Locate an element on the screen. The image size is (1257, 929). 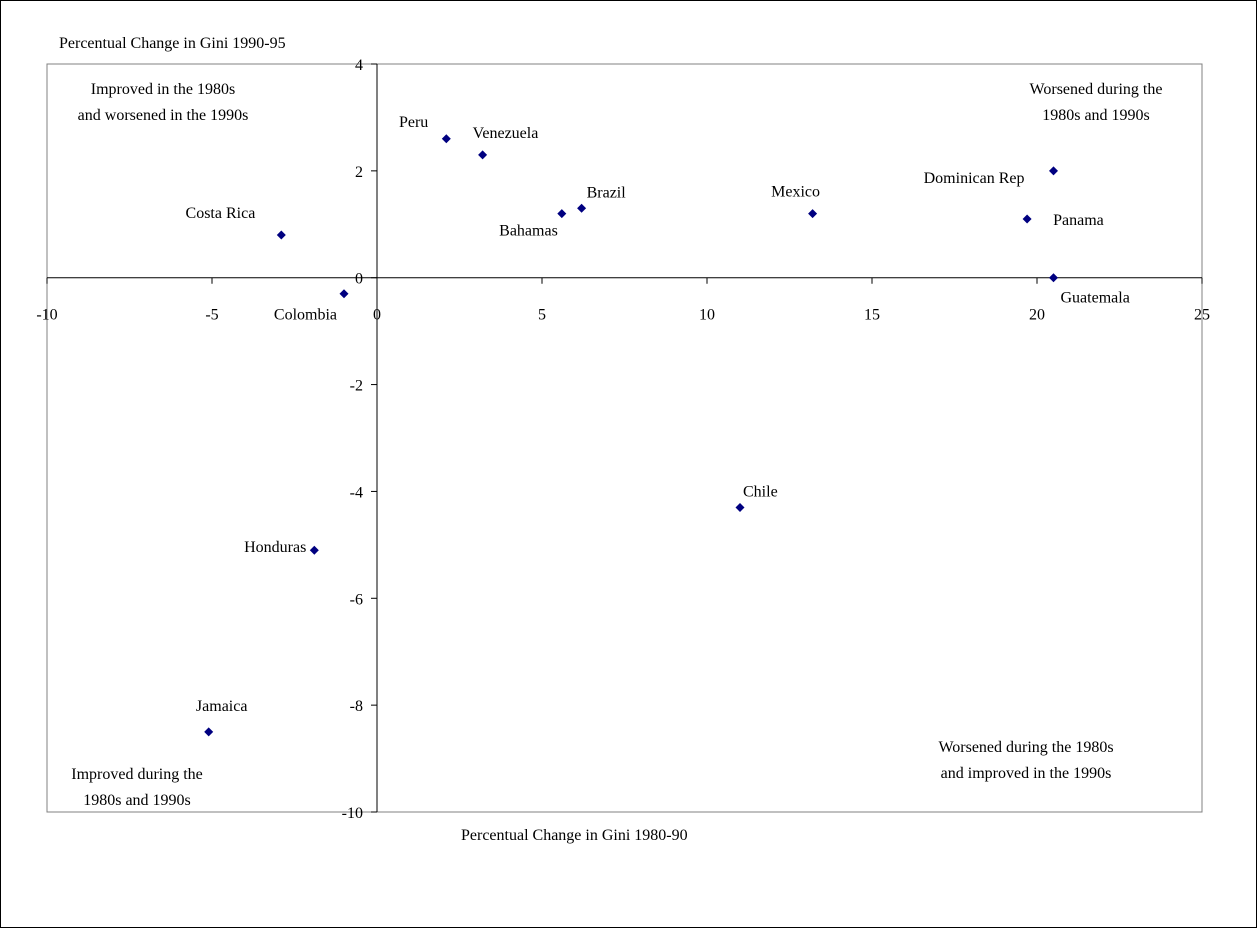
point-label-panama: Panama is located at coordinates (1078, 220).